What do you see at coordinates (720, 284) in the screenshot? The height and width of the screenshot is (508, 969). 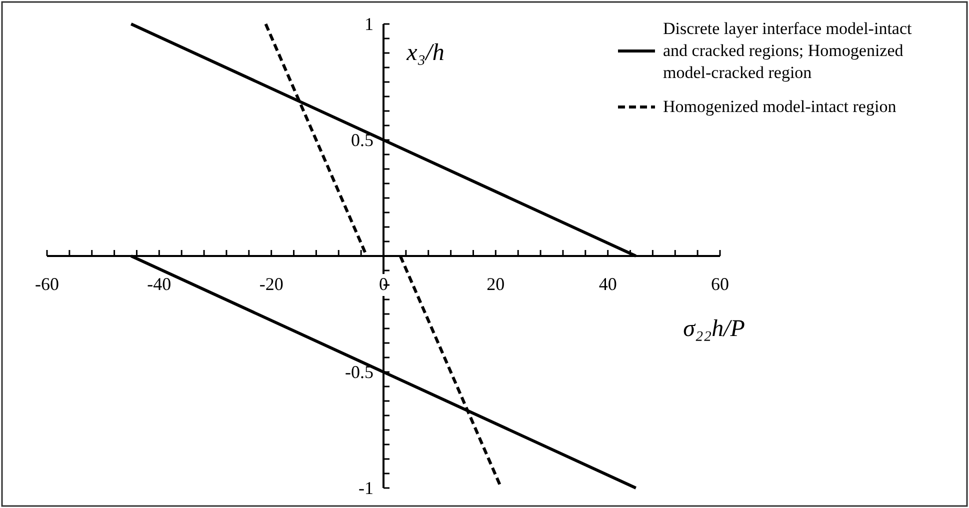 I see `x-tick-label: 60` at bounding box center [720, 284].